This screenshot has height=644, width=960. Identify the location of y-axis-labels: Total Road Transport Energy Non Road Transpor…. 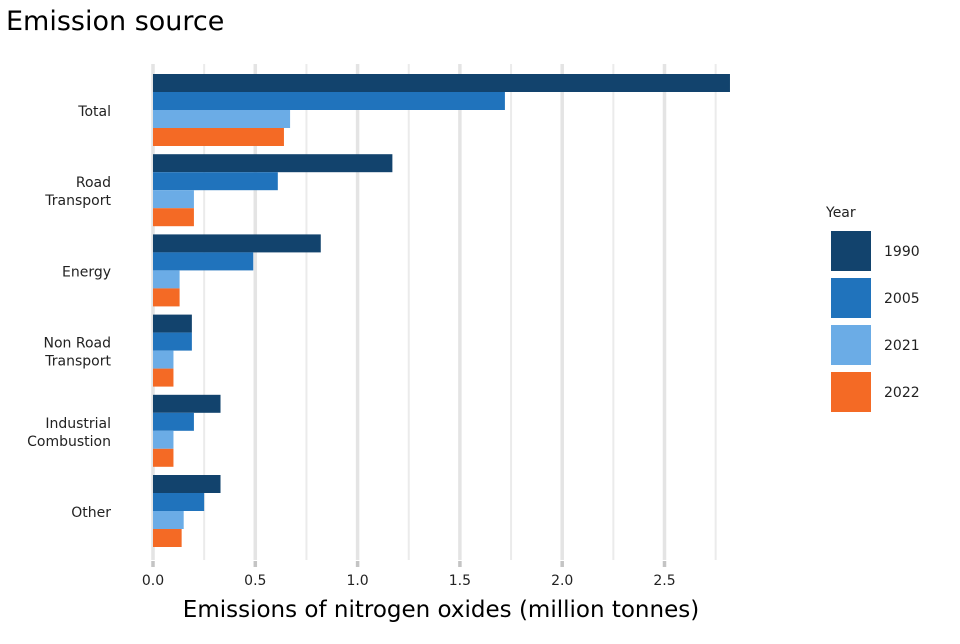
(69, 312).